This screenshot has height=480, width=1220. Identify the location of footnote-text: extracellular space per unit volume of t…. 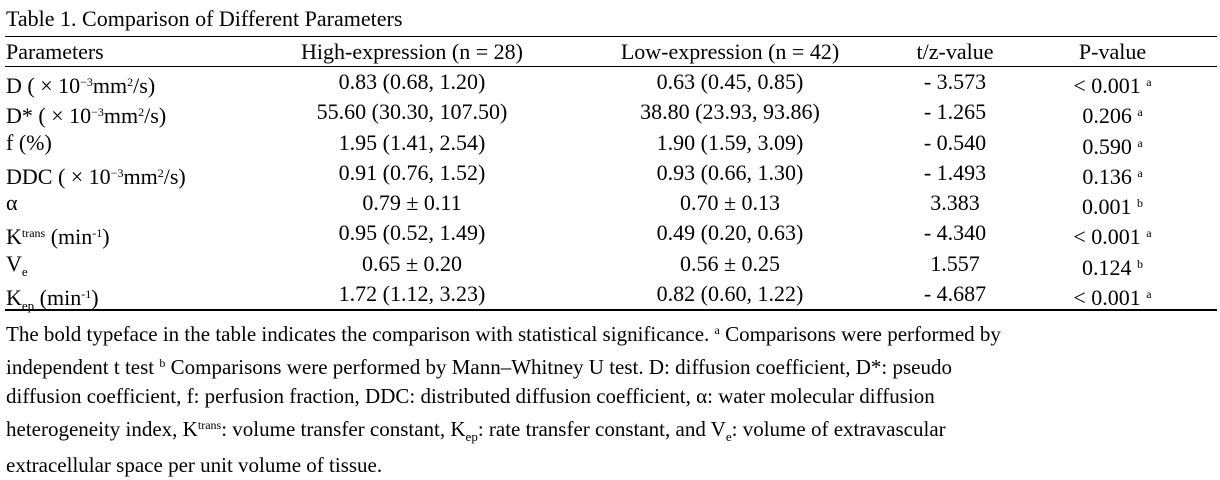
(194, 465).